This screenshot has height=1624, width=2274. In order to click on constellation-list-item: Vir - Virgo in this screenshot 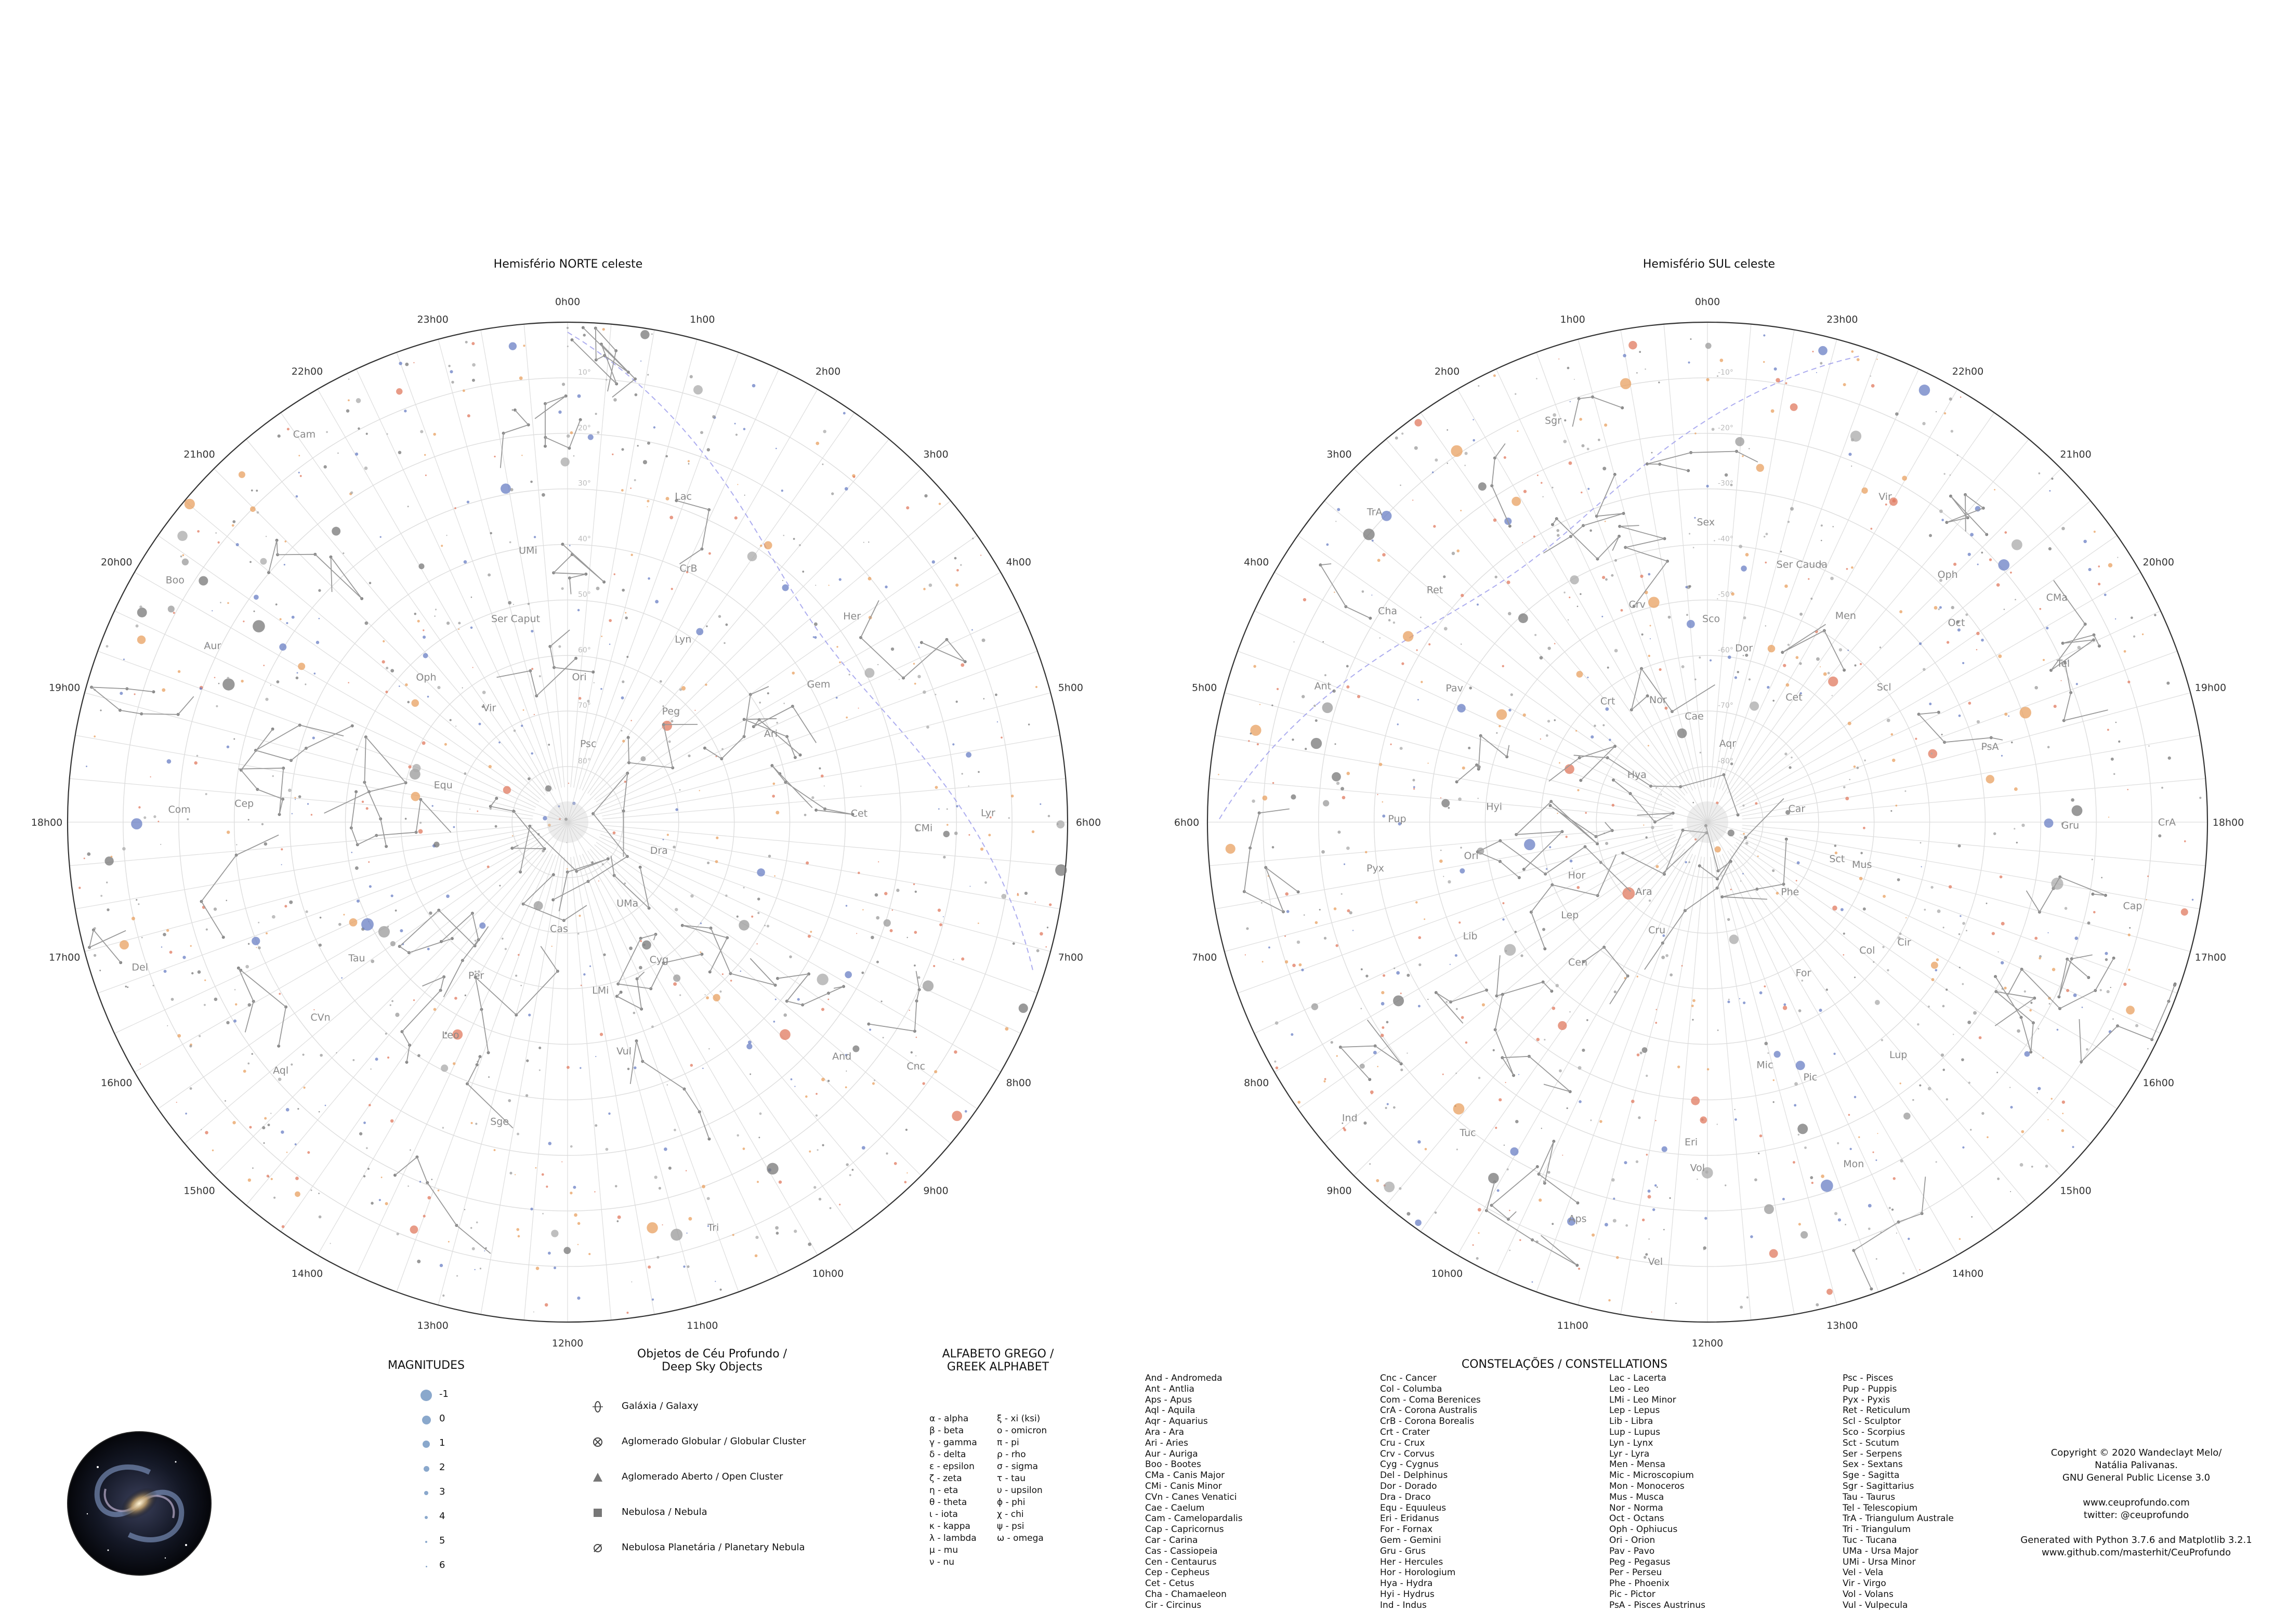, I will do `click(1864, 1583)`.